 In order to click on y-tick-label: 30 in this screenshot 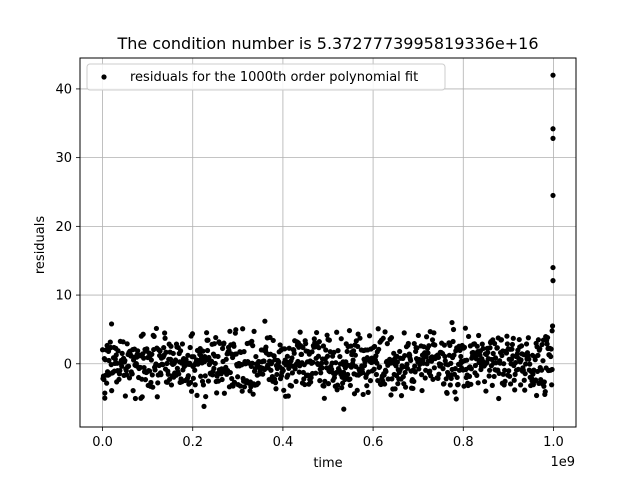, I will do `click(63, 158)`.